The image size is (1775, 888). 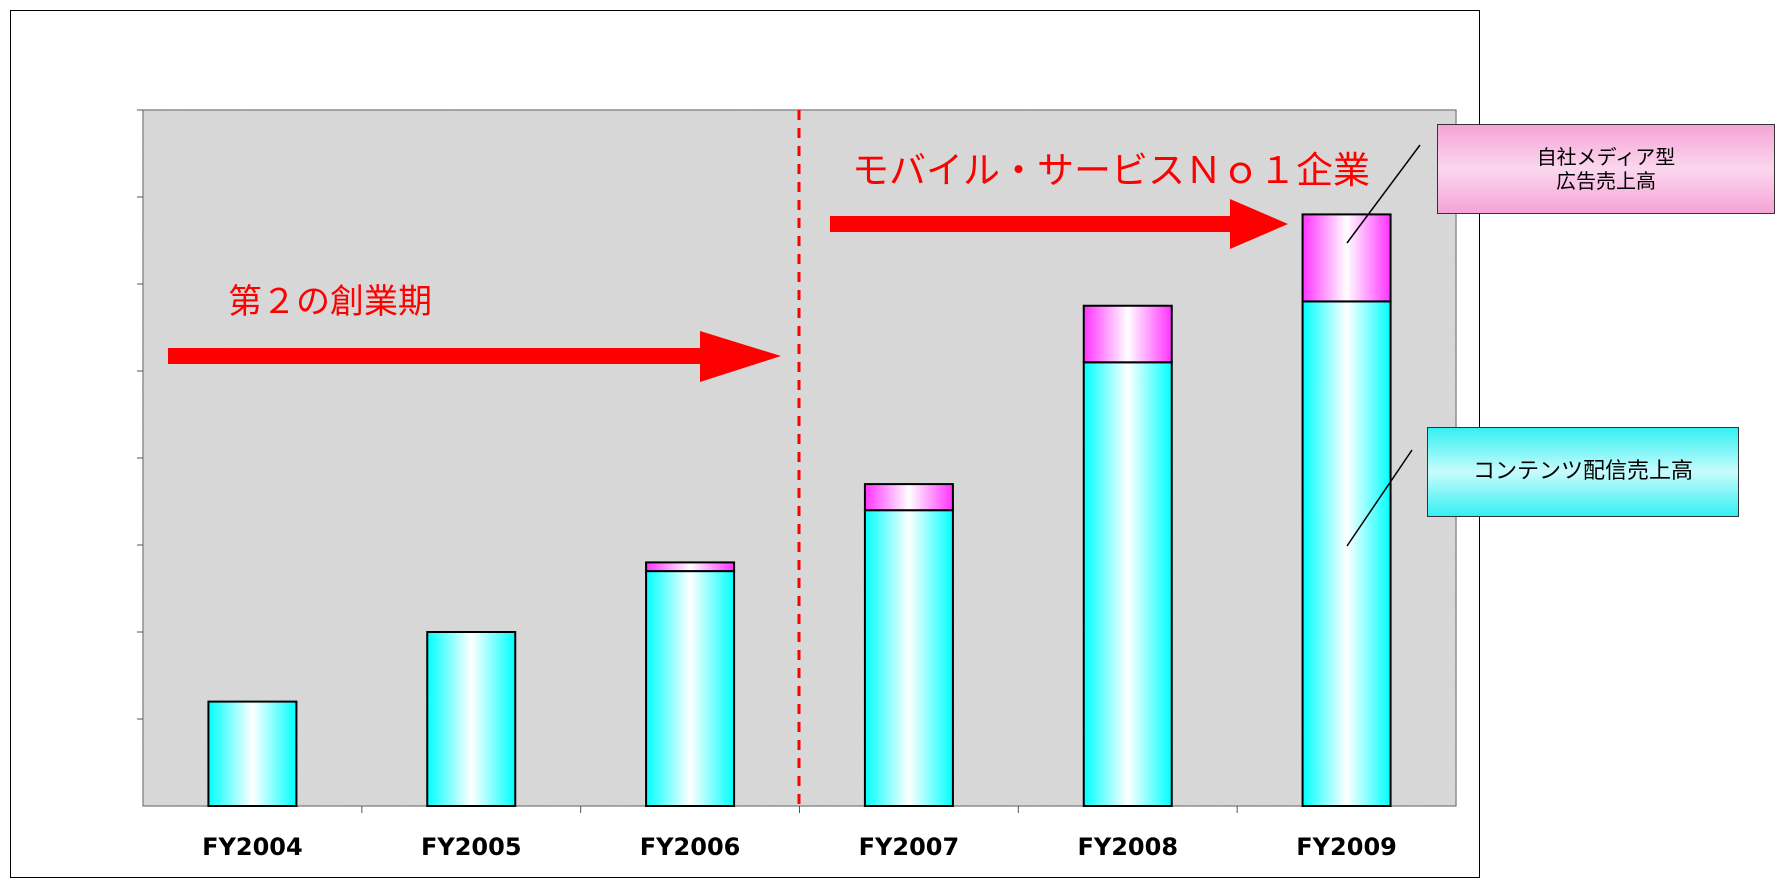 I want to click on legend-media-ad-callout: 自社メディア型 広告売上高, so click(x=1606, y=169).